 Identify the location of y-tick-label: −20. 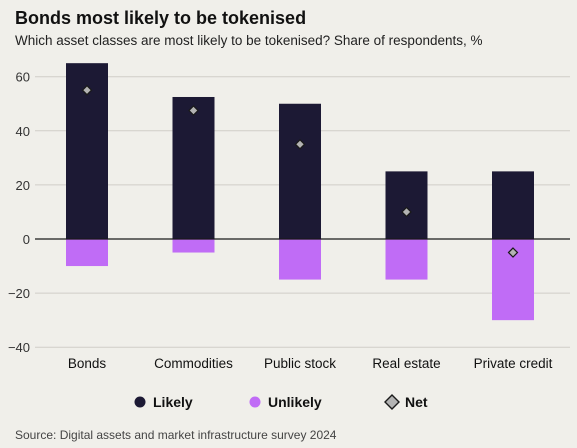
(19, 293).